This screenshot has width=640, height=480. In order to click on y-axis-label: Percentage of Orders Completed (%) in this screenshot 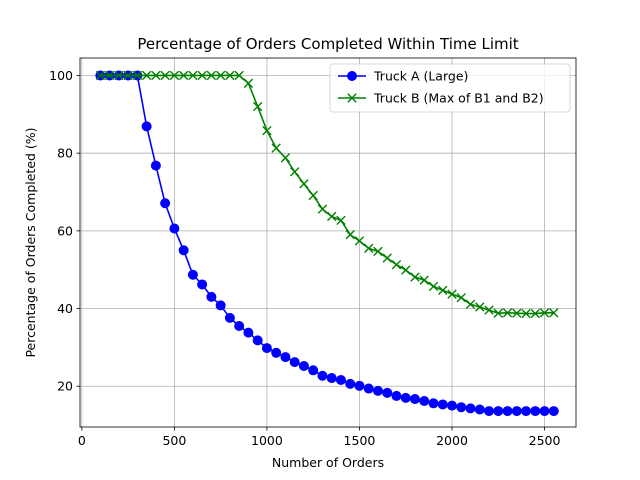, I will do `click(30, 242)`.